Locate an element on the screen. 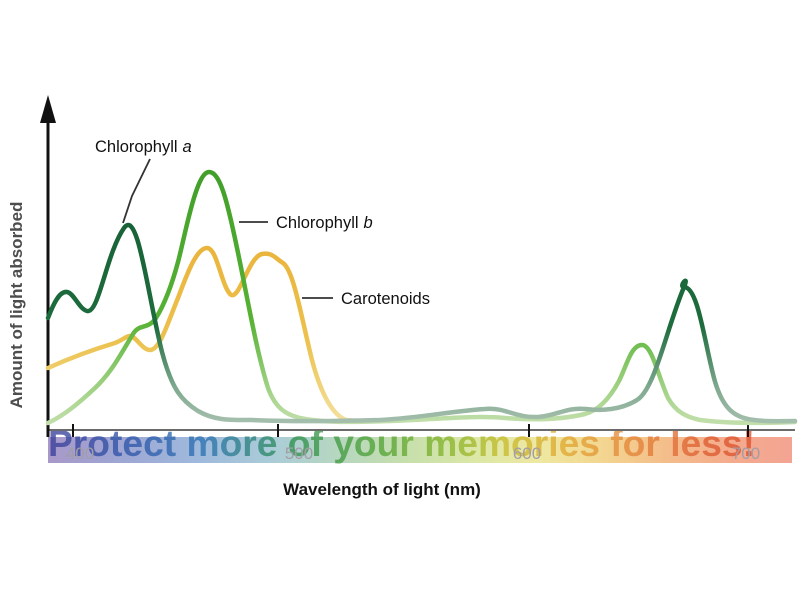 This screenshot has width=801, height=601. y-axis-title: Amount of light absorbed is located at coordinates (16, 305).